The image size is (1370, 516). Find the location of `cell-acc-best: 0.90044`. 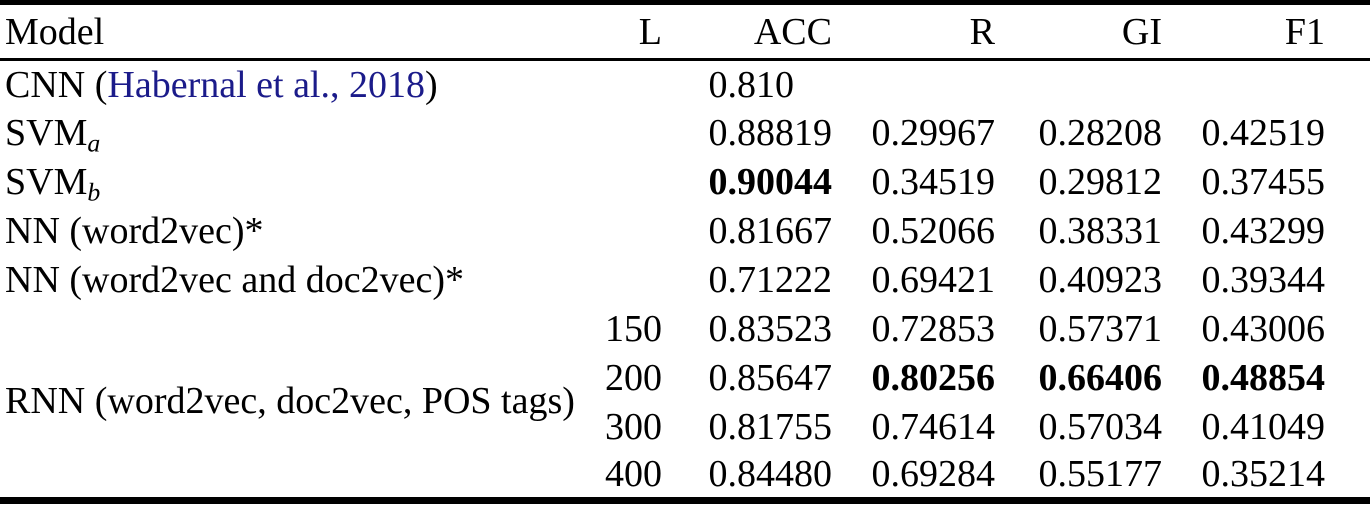

cell-acc-best: 0.90044 is located at coordinates (770, 182).